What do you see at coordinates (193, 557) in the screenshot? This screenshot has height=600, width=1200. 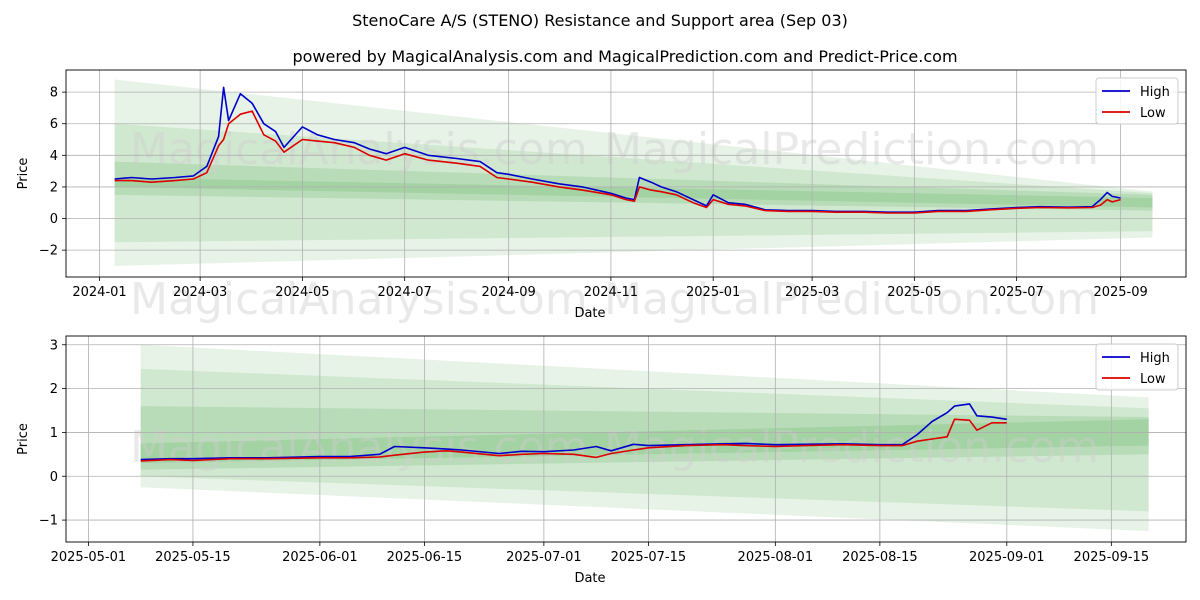 I see `x-tick-label: 2025-05-15` at bounding box center [193, 557].